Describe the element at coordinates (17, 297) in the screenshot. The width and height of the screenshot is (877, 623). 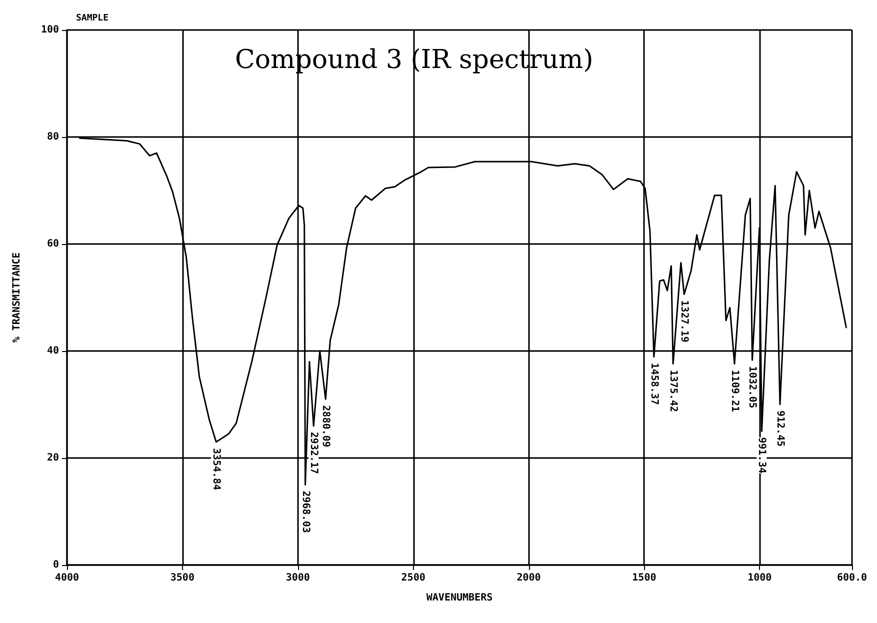
I see `y-axis-title: % TRANSMITTANCE` at that location.